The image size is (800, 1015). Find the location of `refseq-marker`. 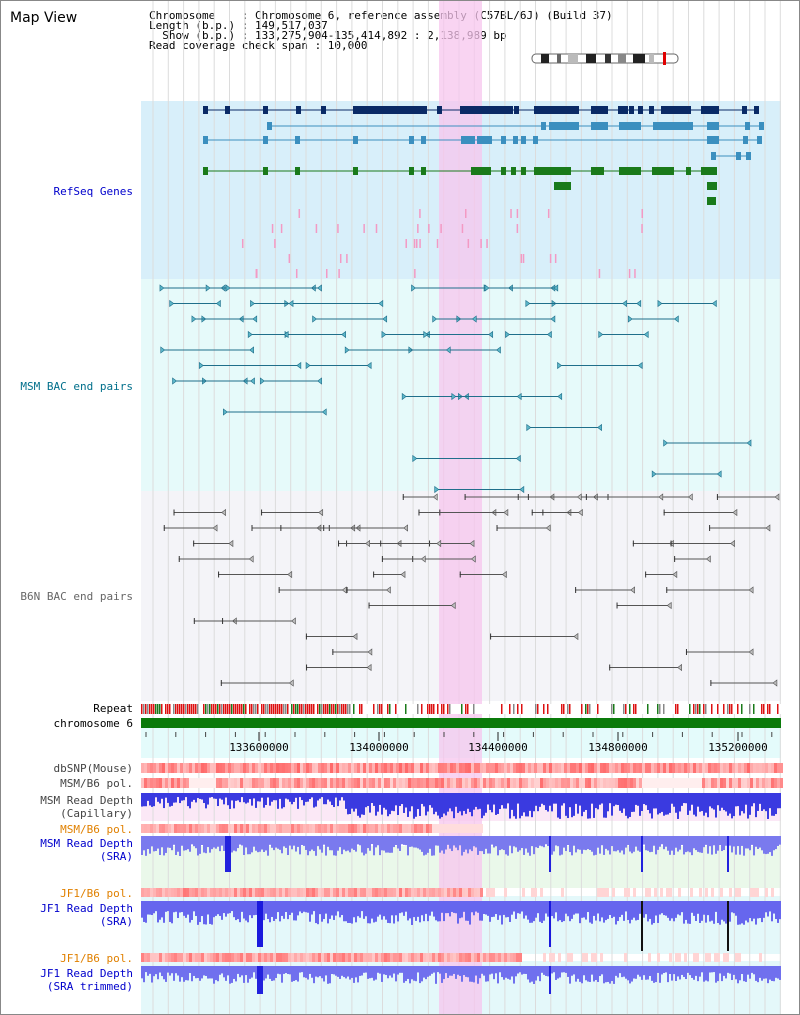

refseq-marker is located at coordinates (338, 228).